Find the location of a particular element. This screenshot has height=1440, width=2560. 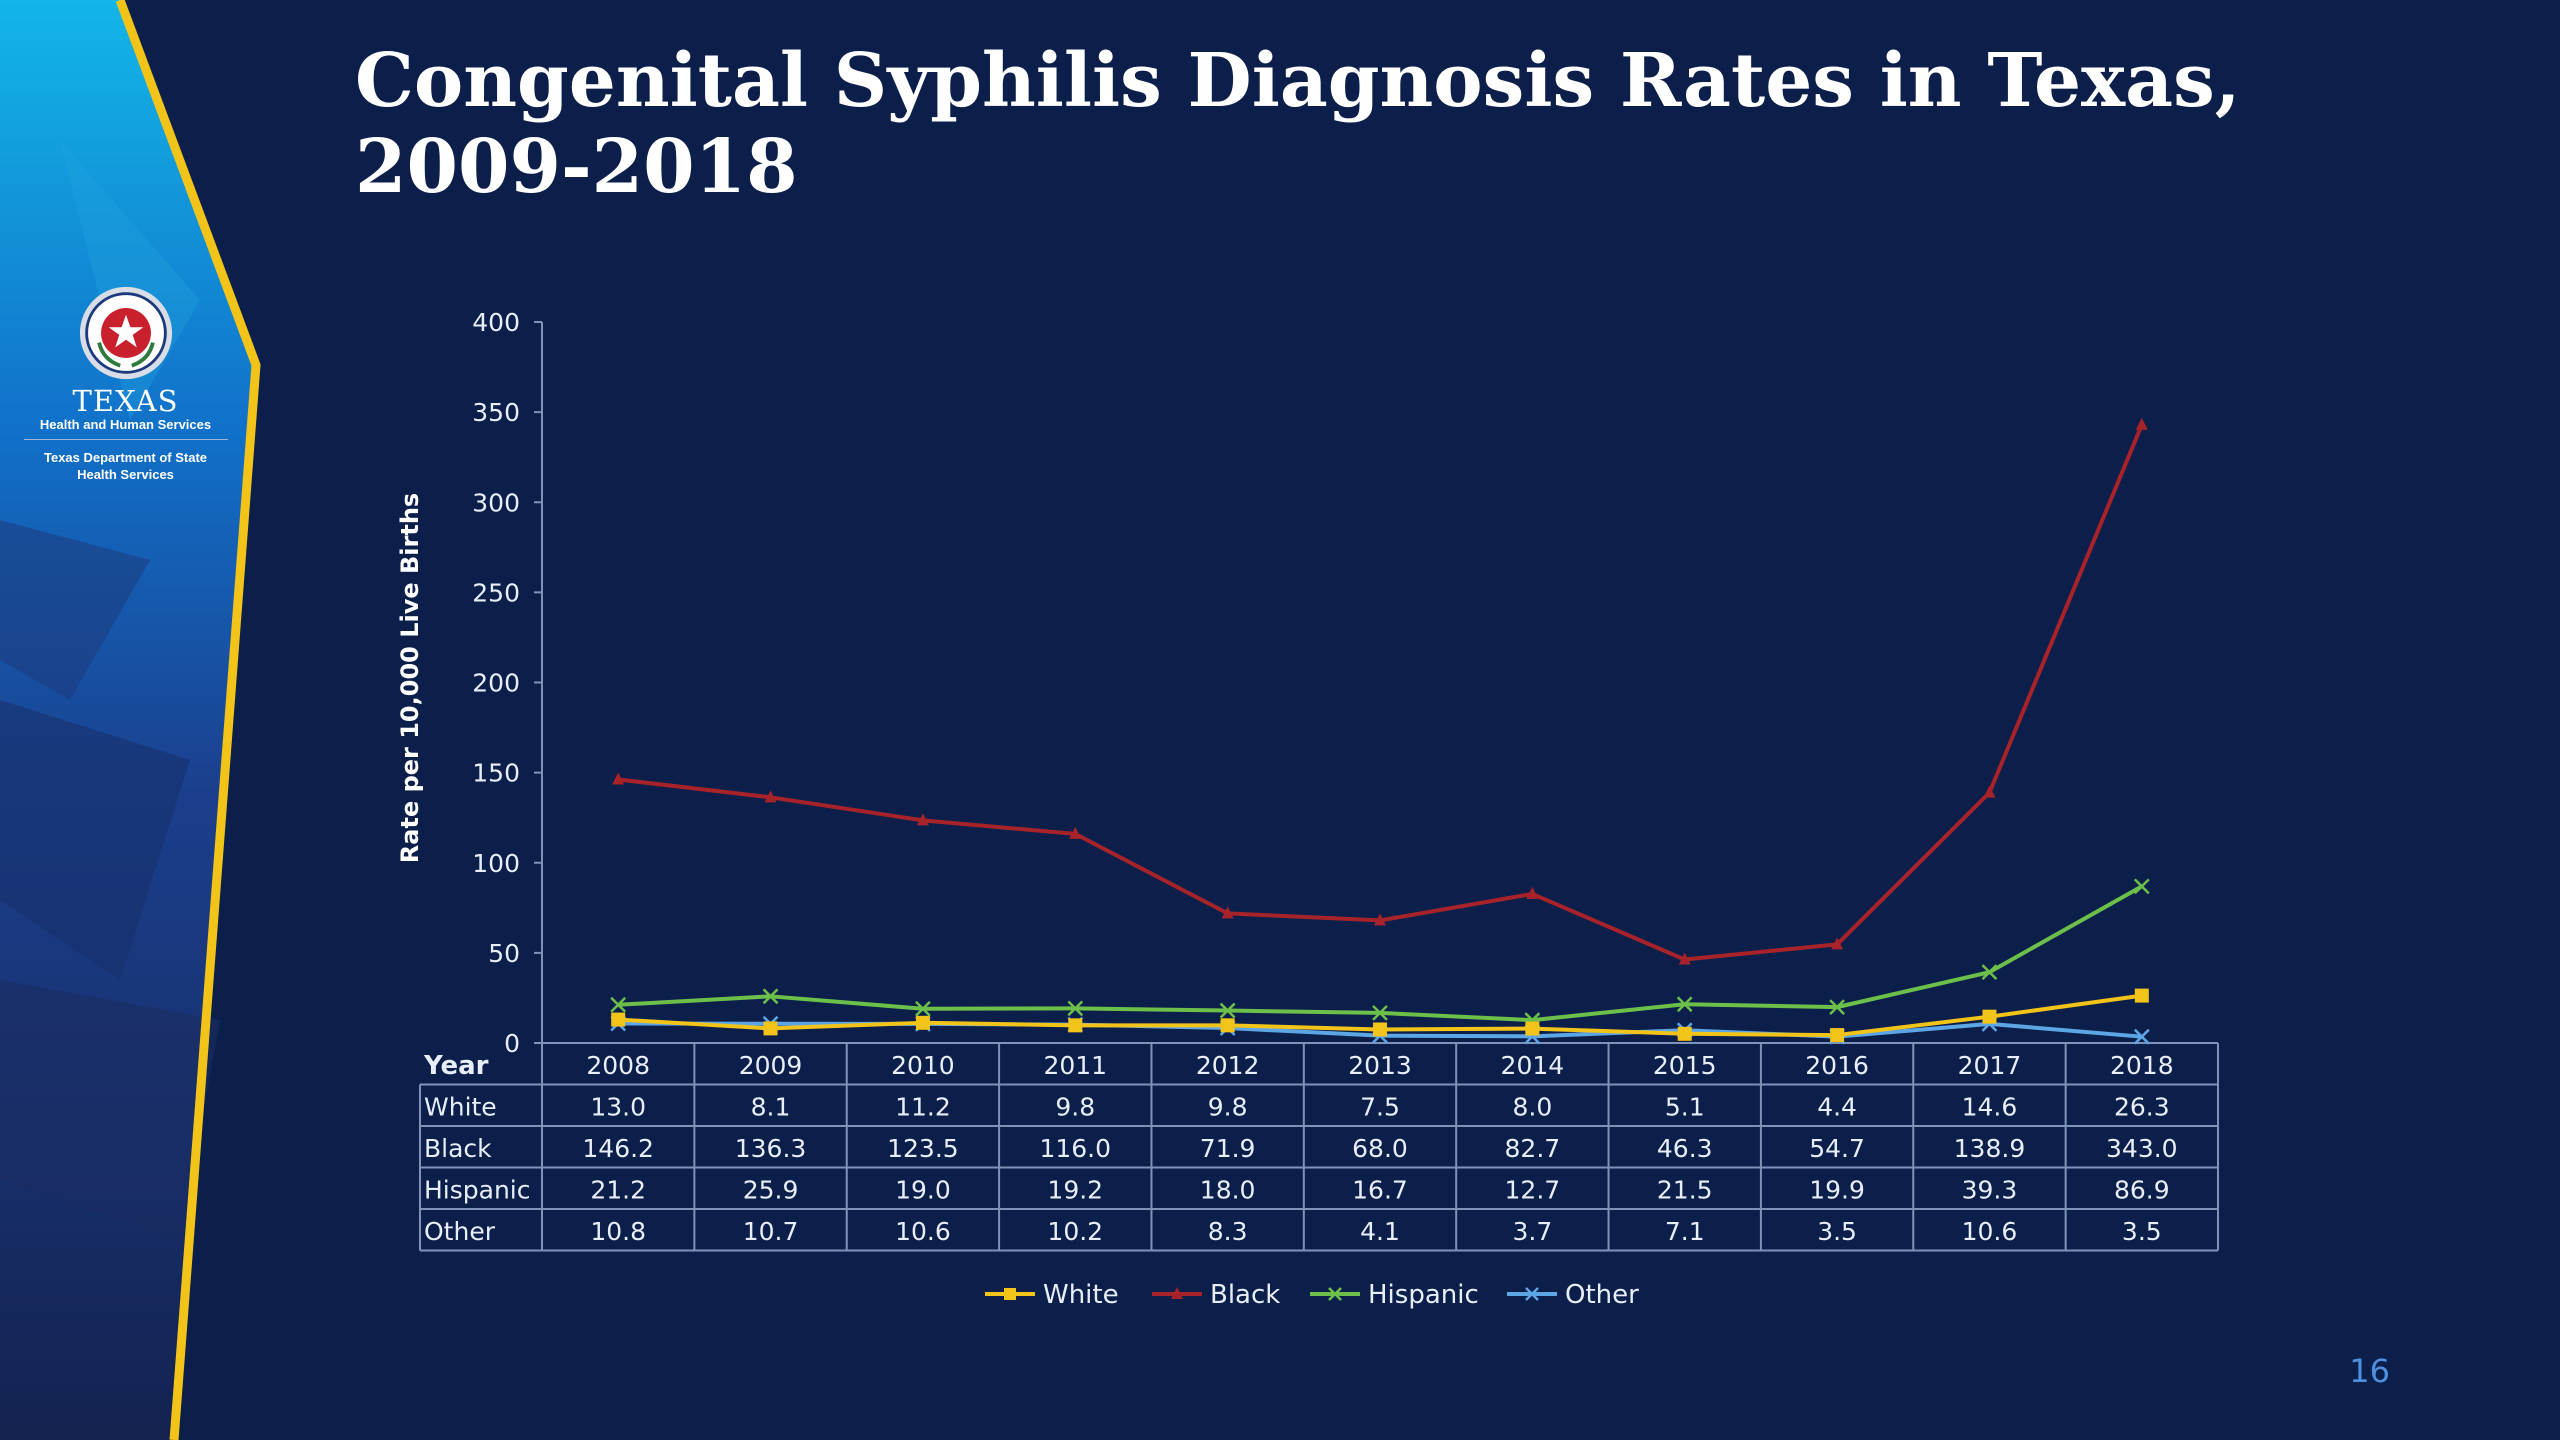

data-point-other is located at coordinates (2141, 1036).